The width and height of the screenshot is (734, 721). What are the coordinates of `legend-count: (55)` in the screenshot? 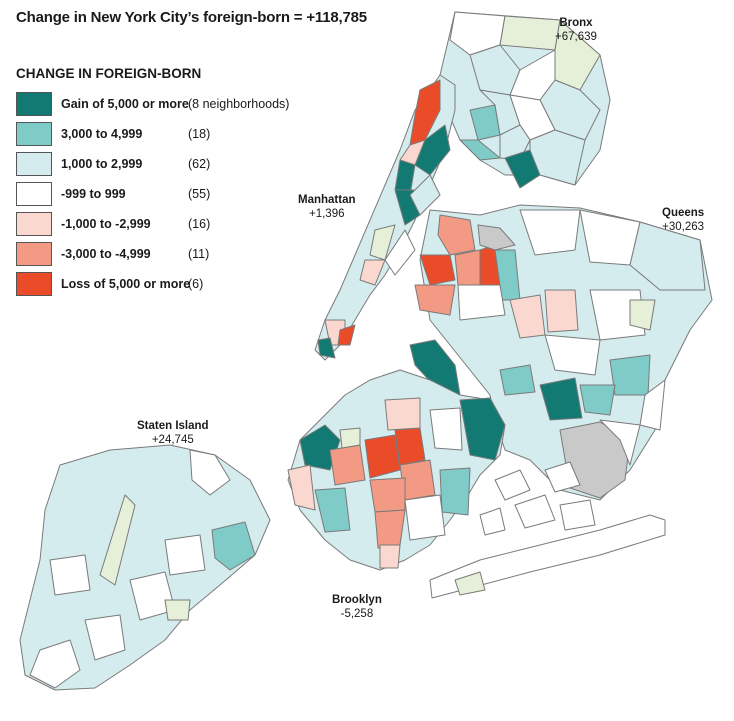 It's located at (199, 194).